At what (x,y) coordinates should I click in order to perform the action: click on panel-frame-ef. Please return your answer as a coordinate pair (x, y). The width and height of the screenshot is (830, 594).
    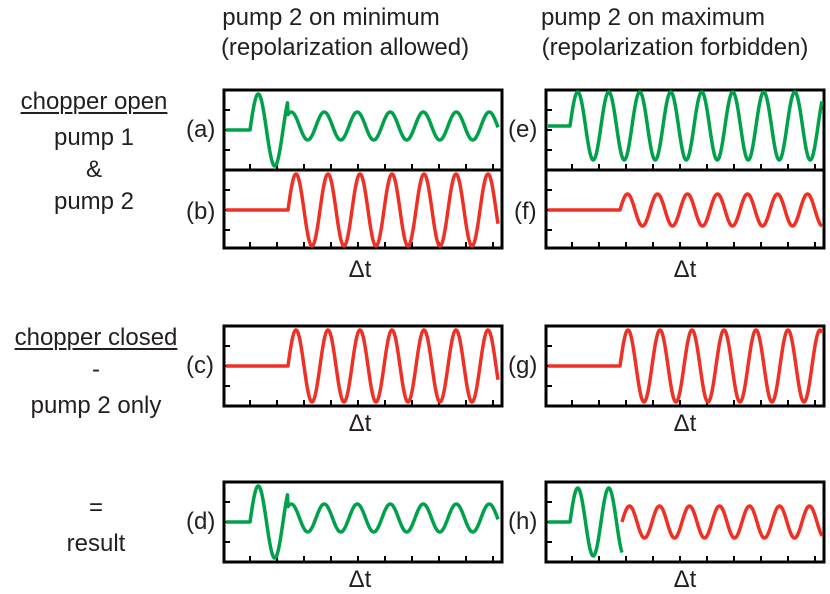
    Looking at the image, I should click on (685, 169).